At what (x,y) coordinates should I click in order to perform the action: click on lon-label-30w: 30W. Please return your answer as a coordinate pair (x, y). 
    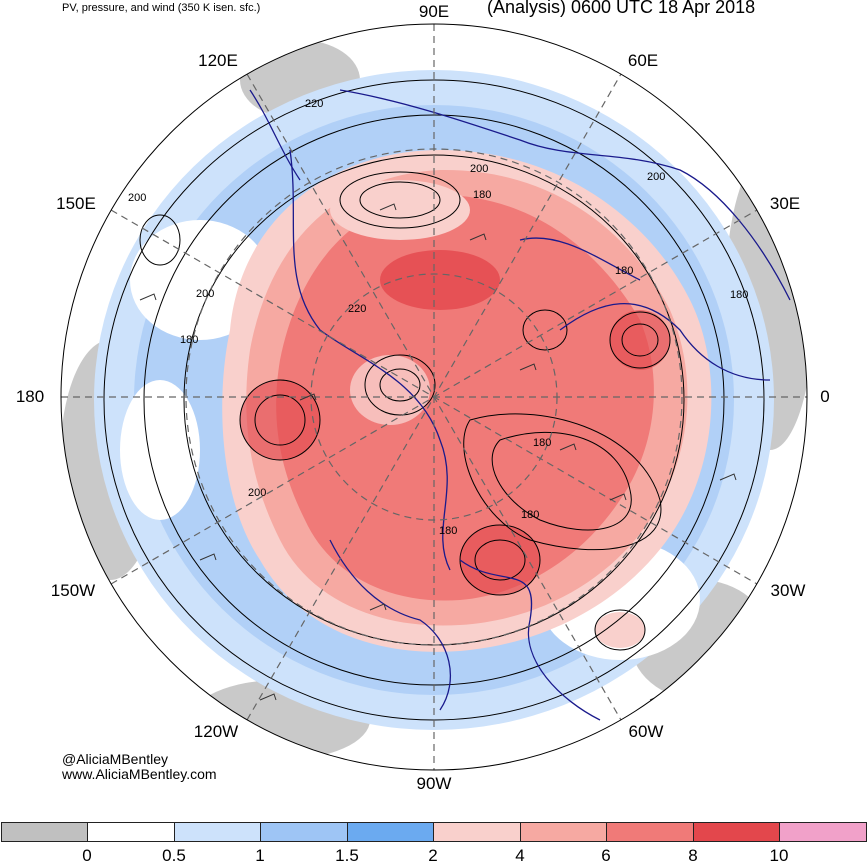
    Looking at the image, I should click on (788, 590).